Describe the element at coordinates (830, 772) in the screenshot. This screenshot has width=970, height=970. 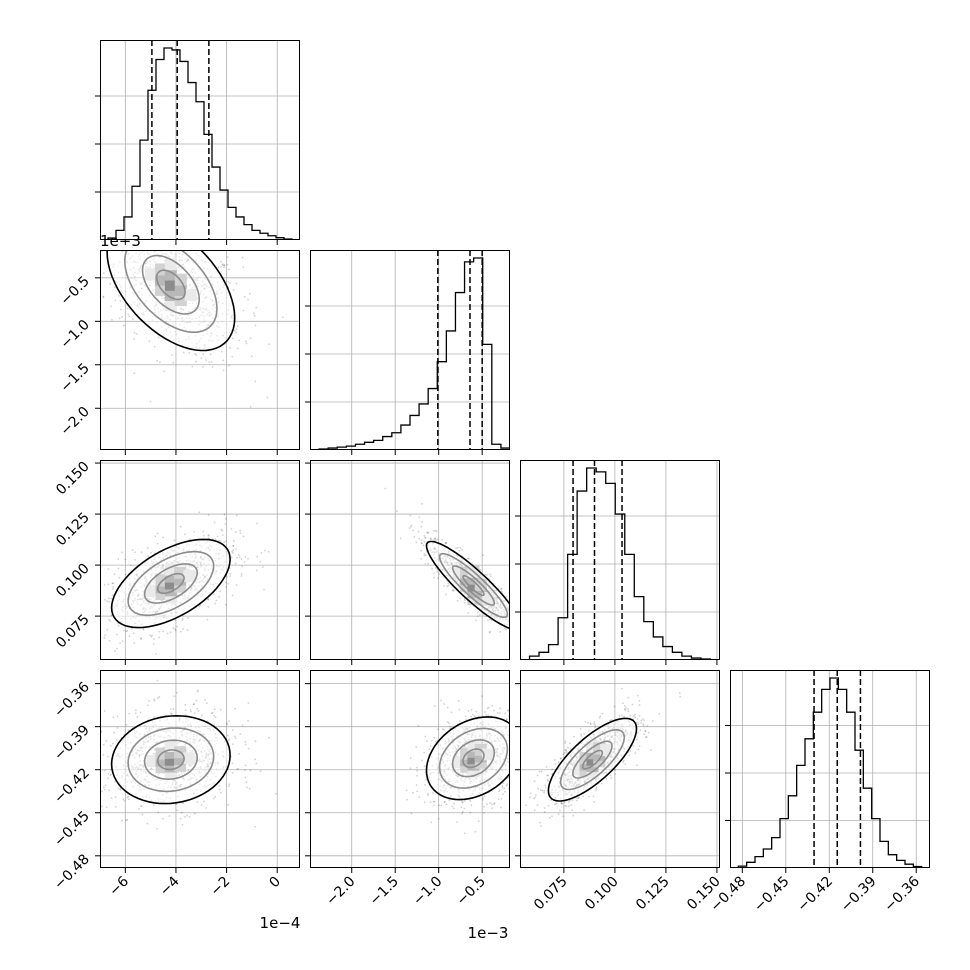
I see `histogram-step-p4` at that location.